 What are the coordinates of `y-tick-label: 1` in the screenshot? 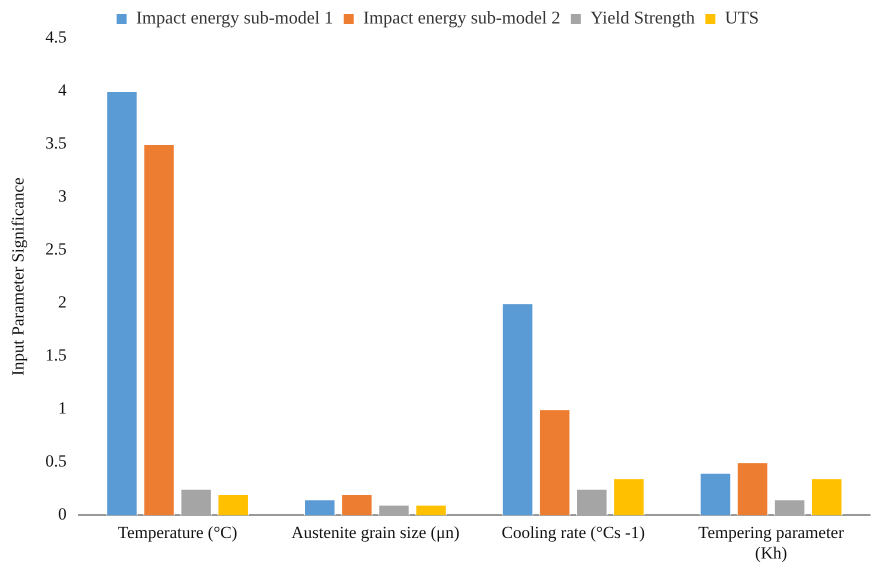 It's located at (62, 408).